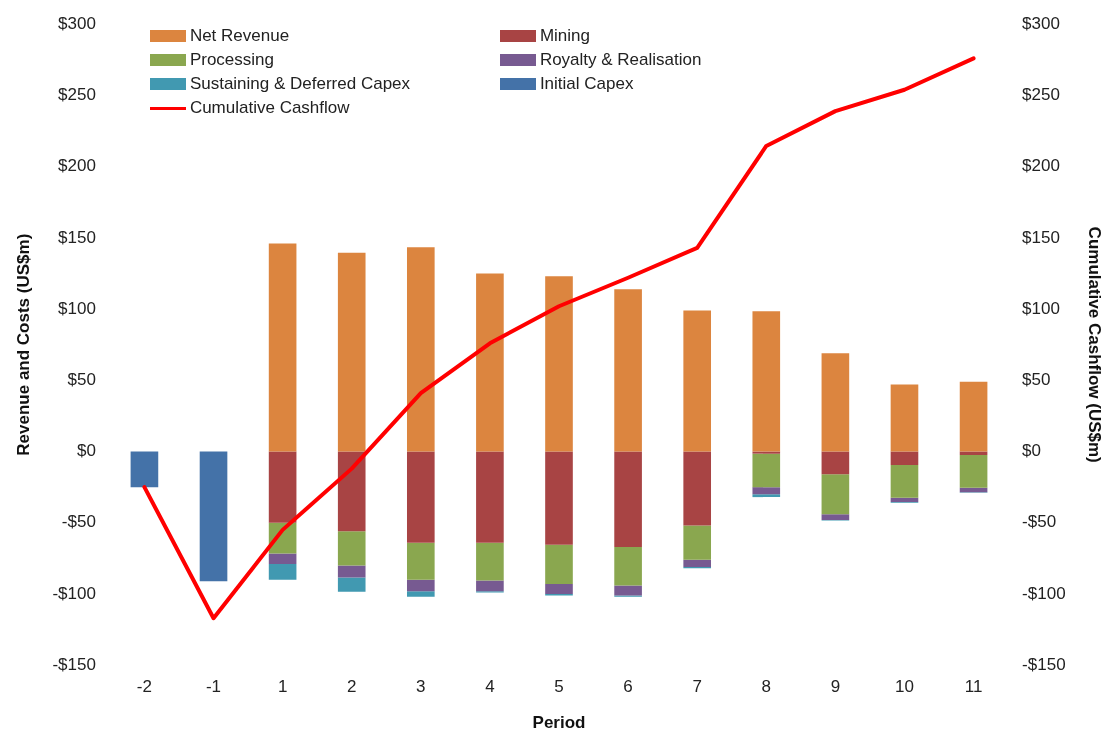 The height and width of the screenshot is (748, 1118). Describe the element at coordinates (766, 687) in the screenshot. I see `x-tick-label: 8` at that location.